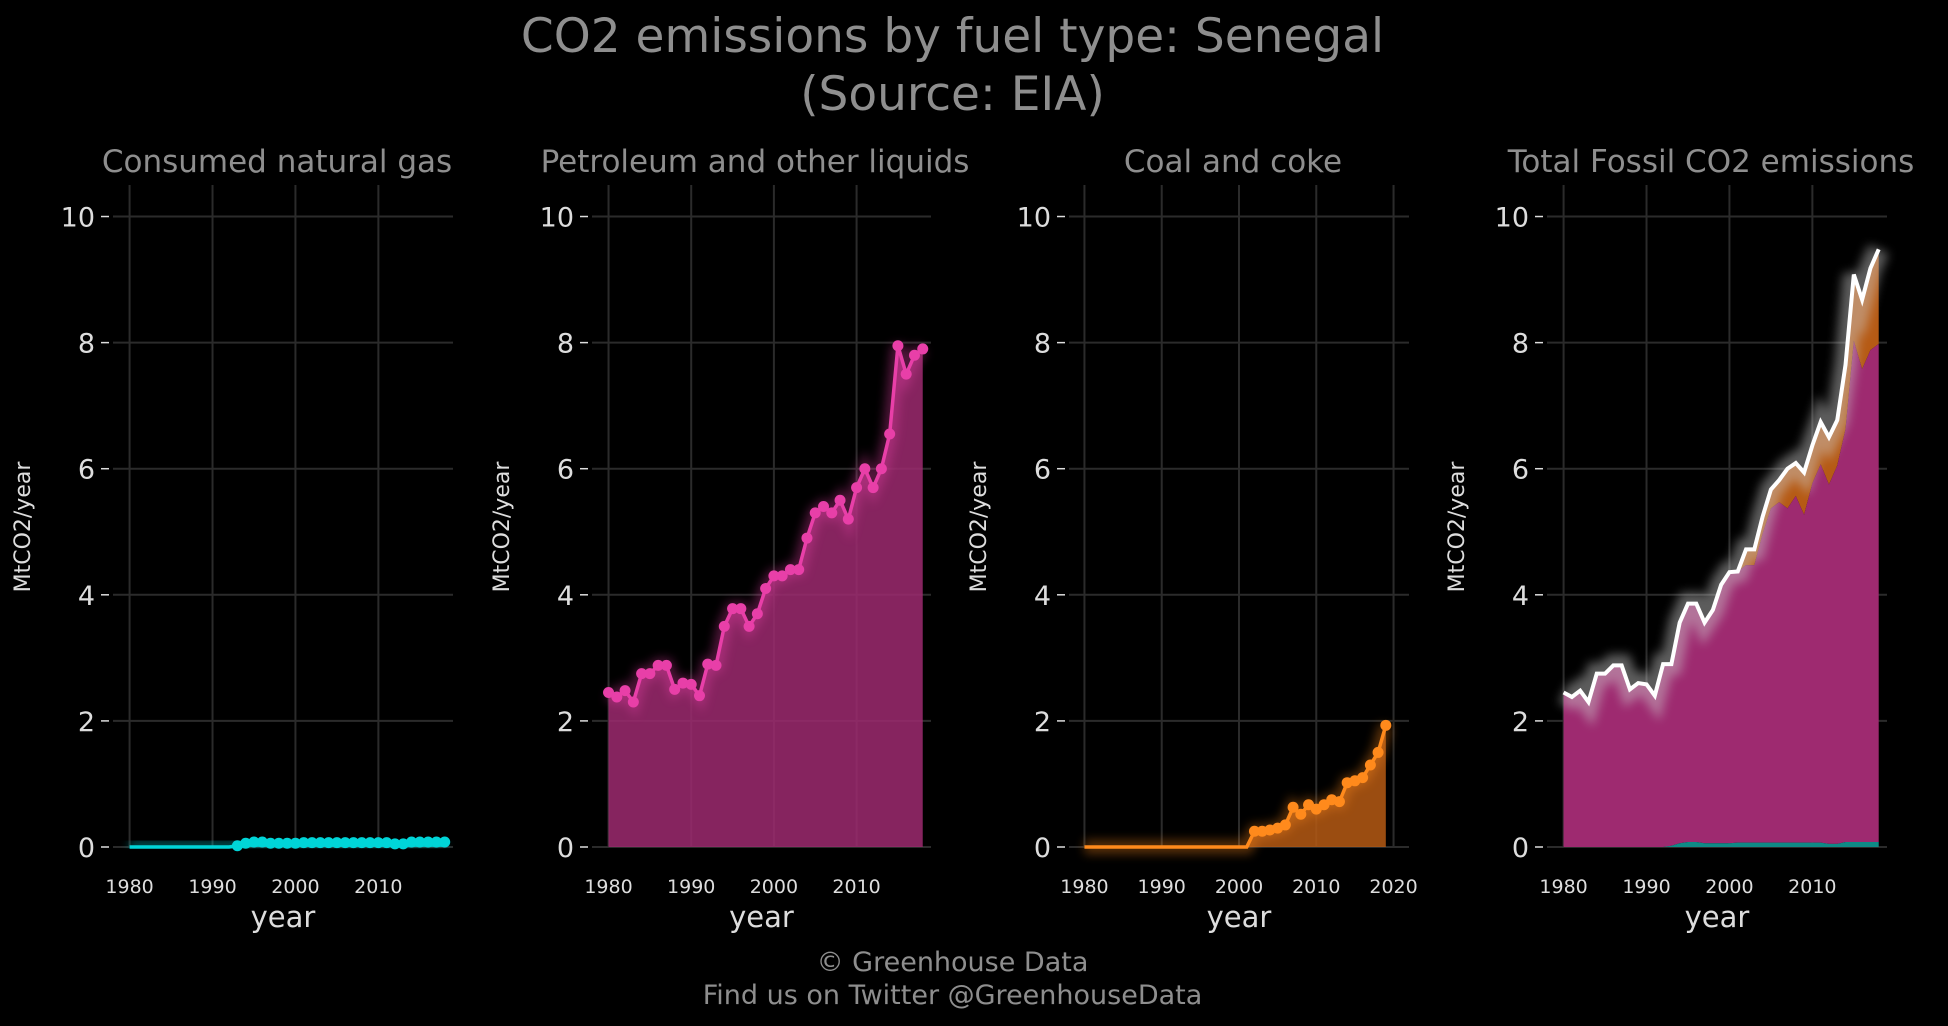 This screenshot has height=1026, width=1948. What do you see at coordinates (1721, 844) in the screenshot?
I see `stack-area-gas` at bounding box center [1721, 844].